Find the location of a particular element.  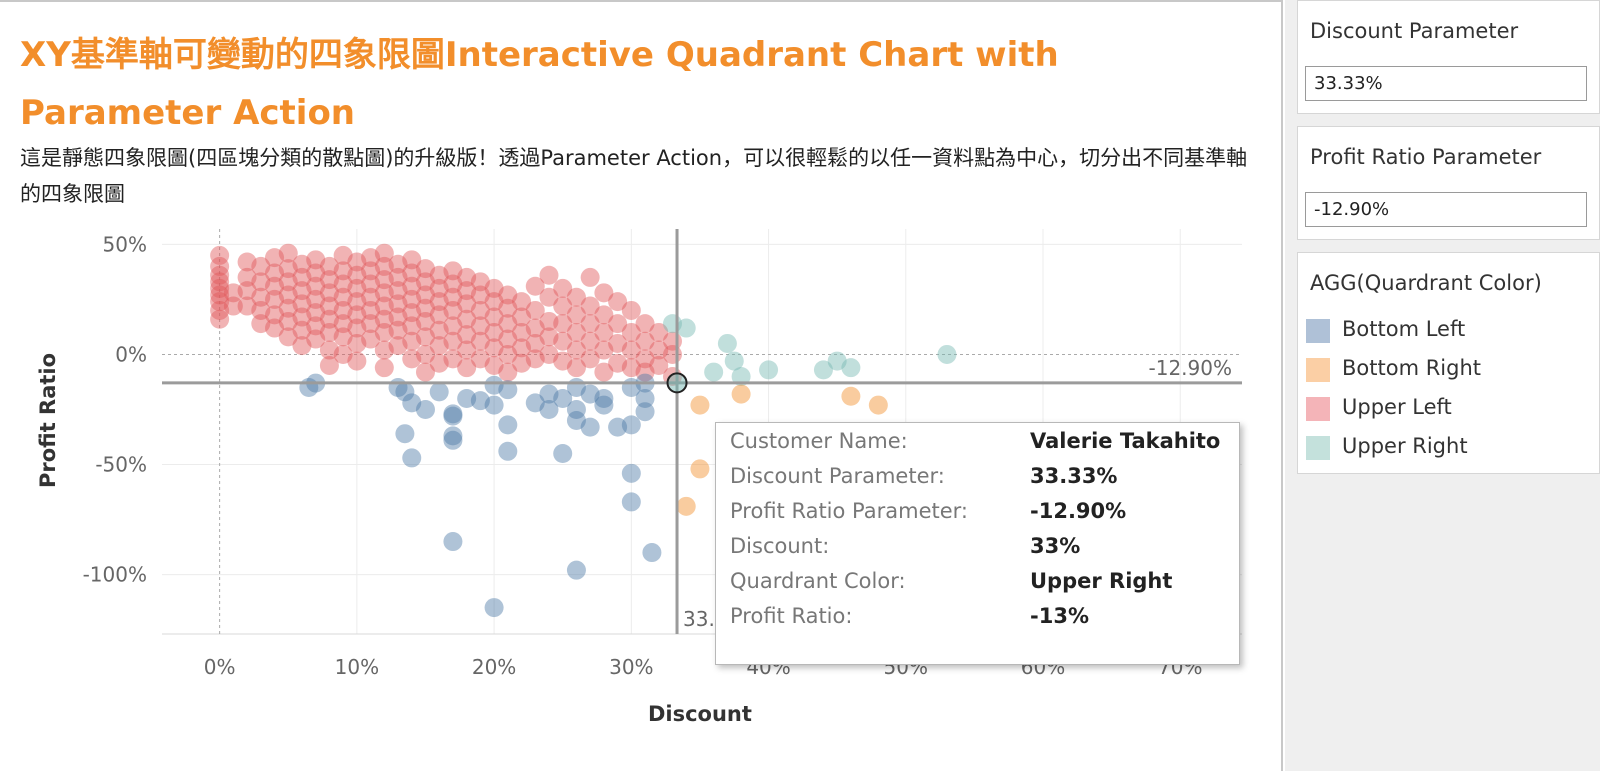

profit-ratio-parameter-input: -12.90% is located at coordinates (1446, 209).